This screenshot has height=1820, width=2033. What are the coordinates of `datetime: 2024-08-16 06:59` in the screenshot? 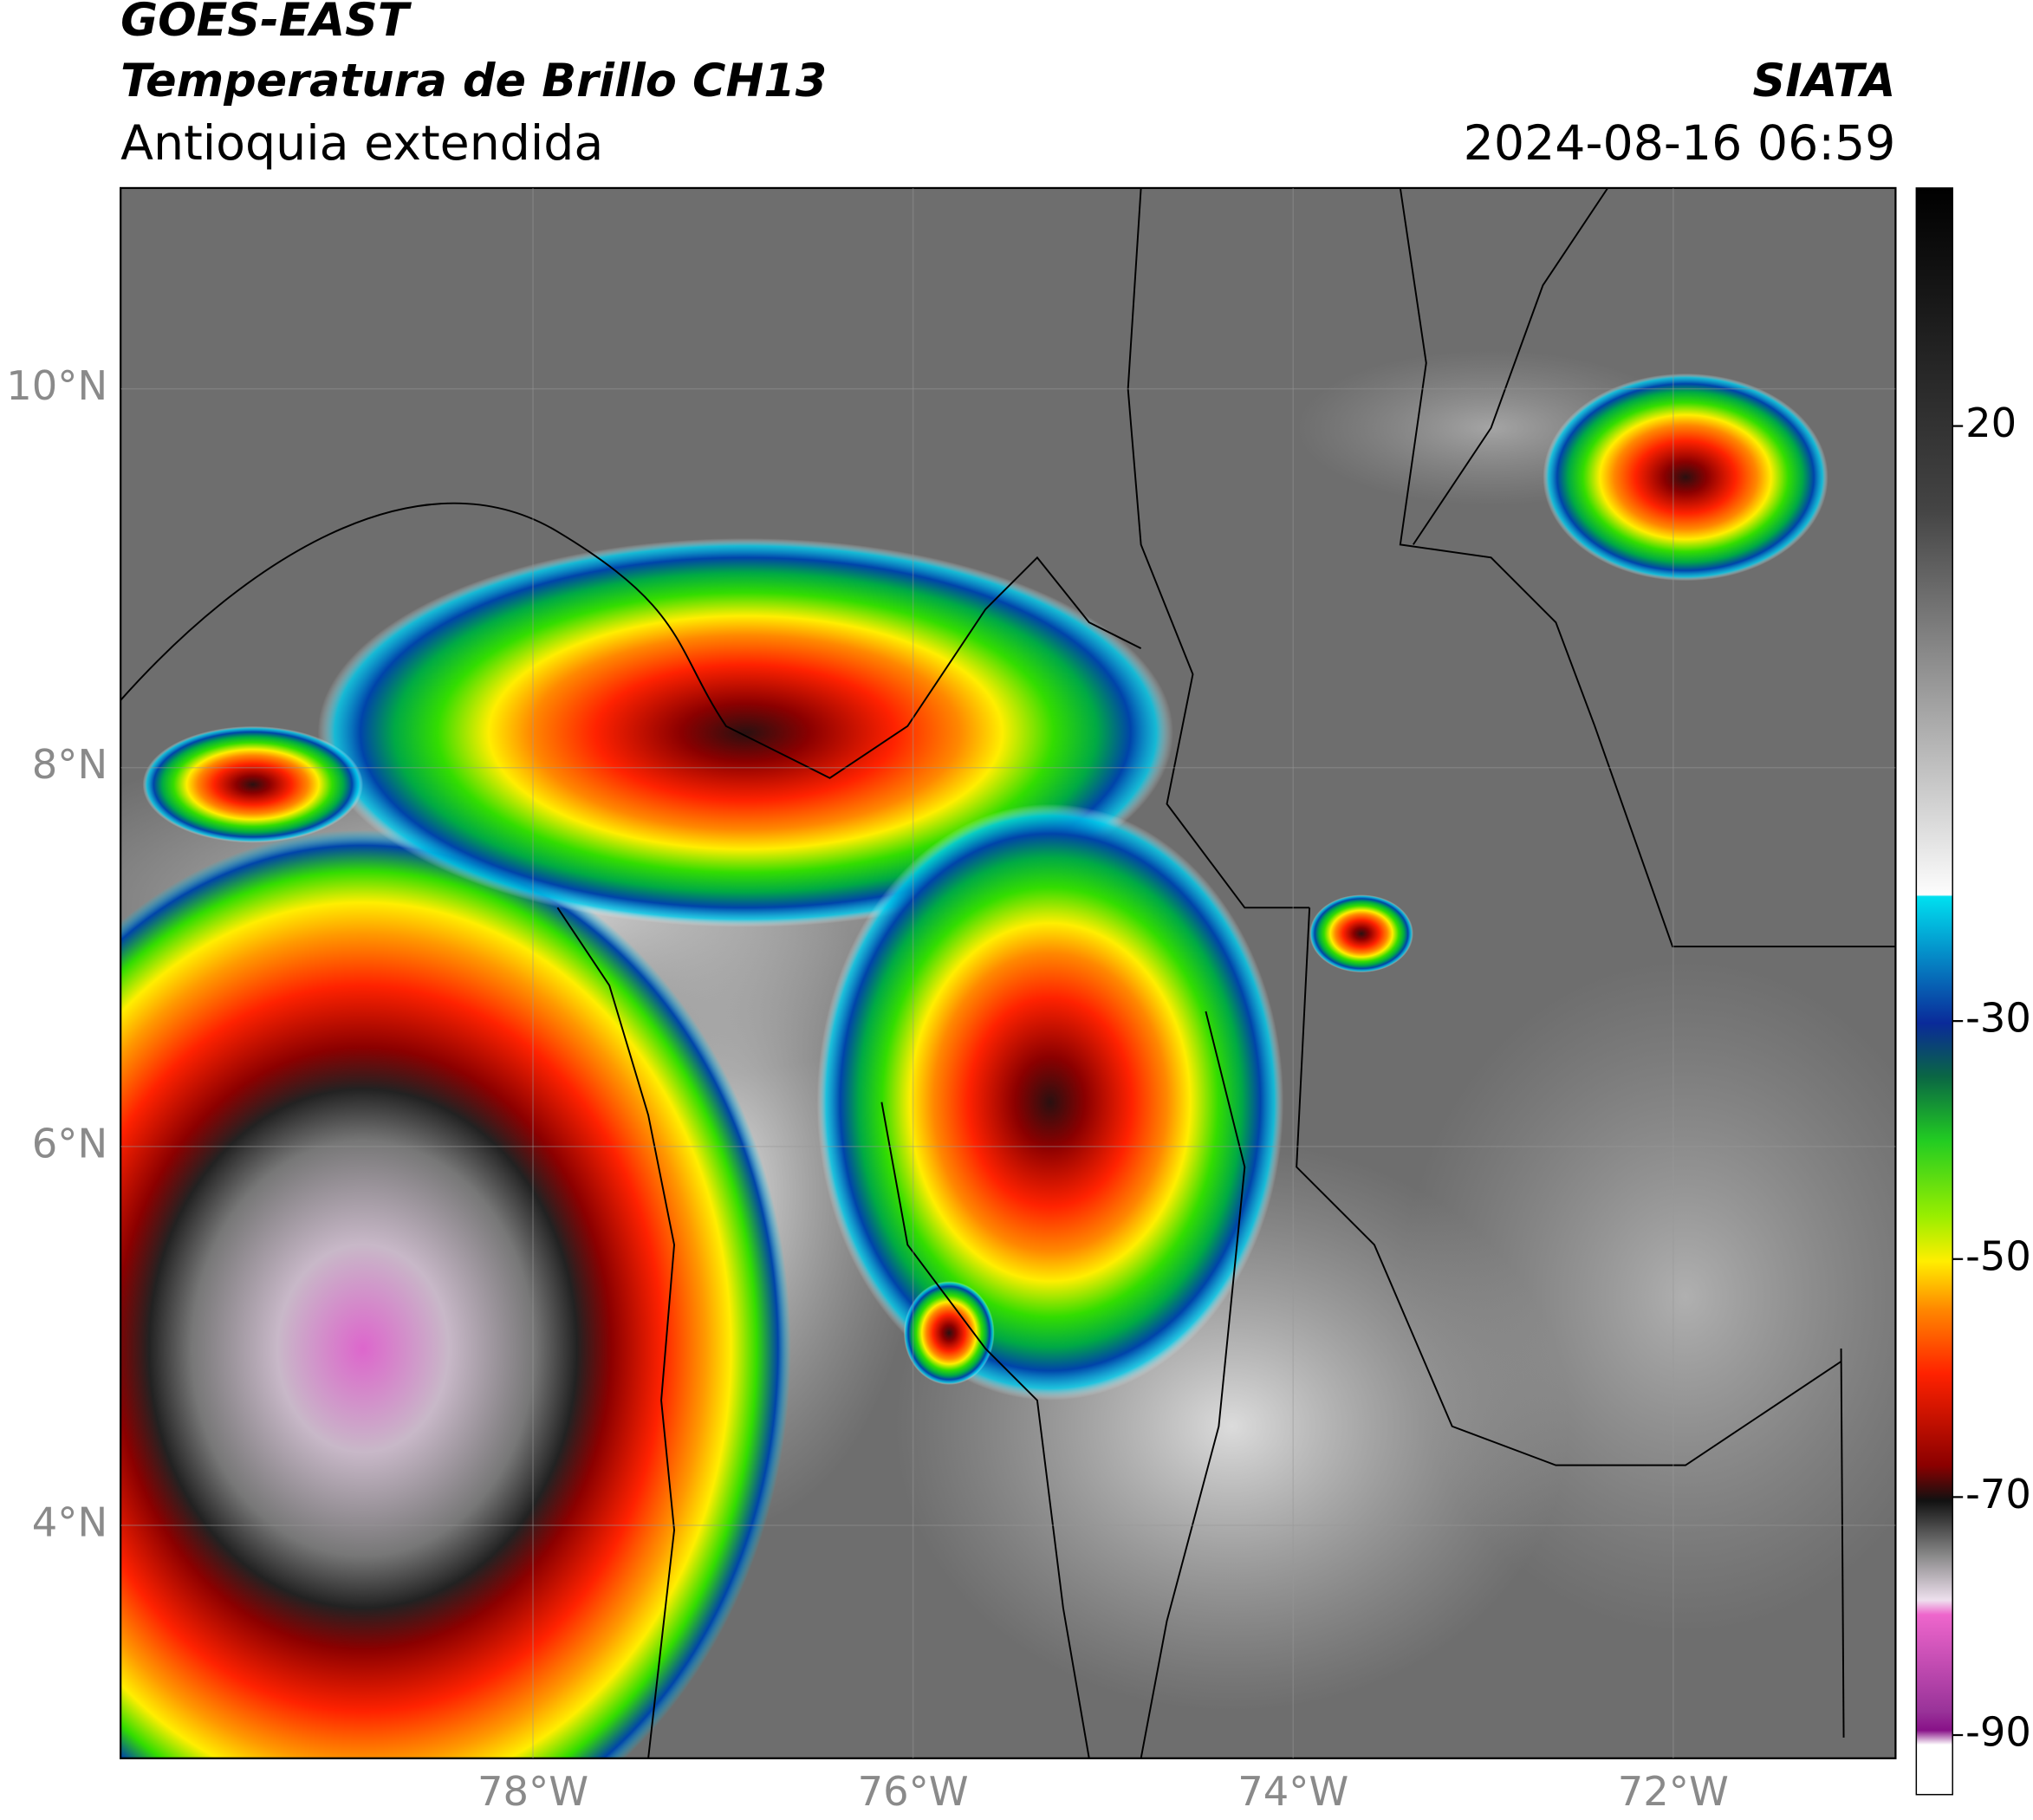 It's located at (1680, 144).